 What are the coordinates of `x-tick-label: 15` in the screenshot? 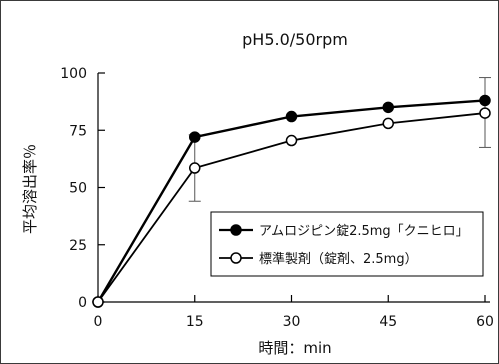 It's located at (195, 322).